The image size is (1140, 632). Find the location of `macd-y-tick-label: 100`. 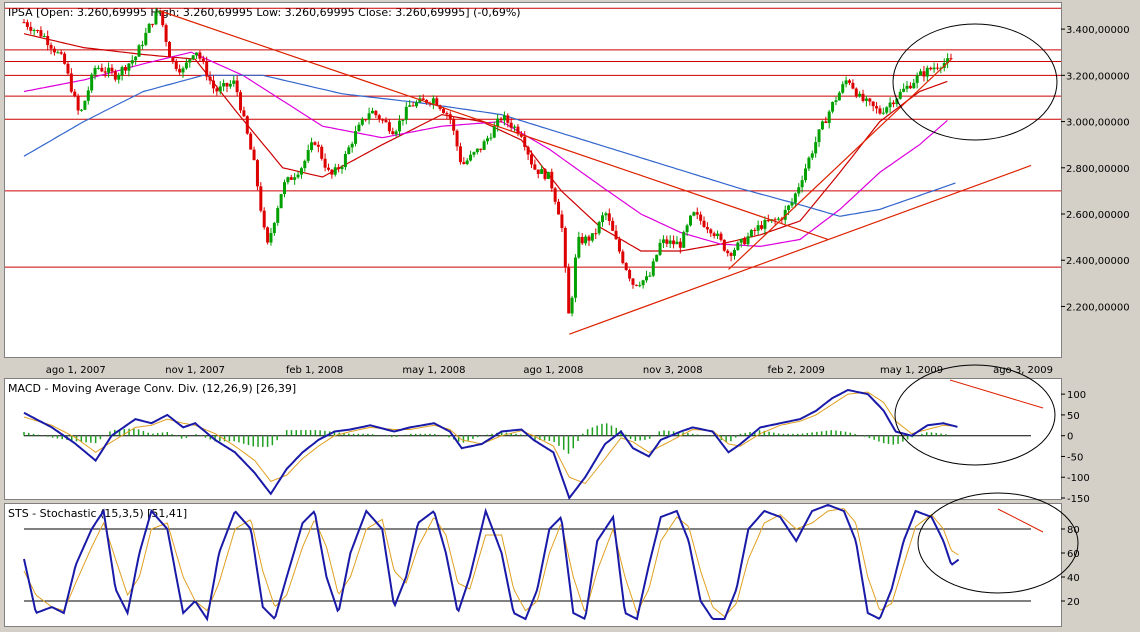

macd-y-tick-label: 100 is located at coordinates (1076, 395).